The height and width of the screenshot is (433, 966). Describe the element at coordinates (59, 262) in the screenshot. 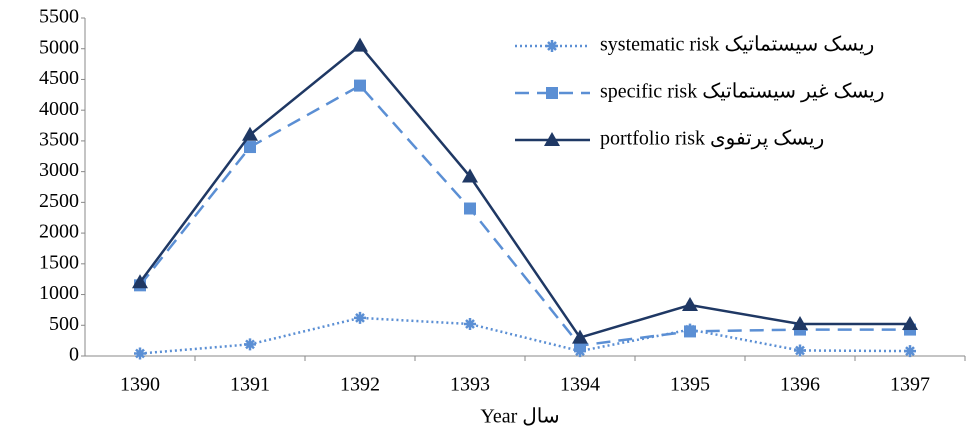

I see `y-tick-label: 1500` at that location.